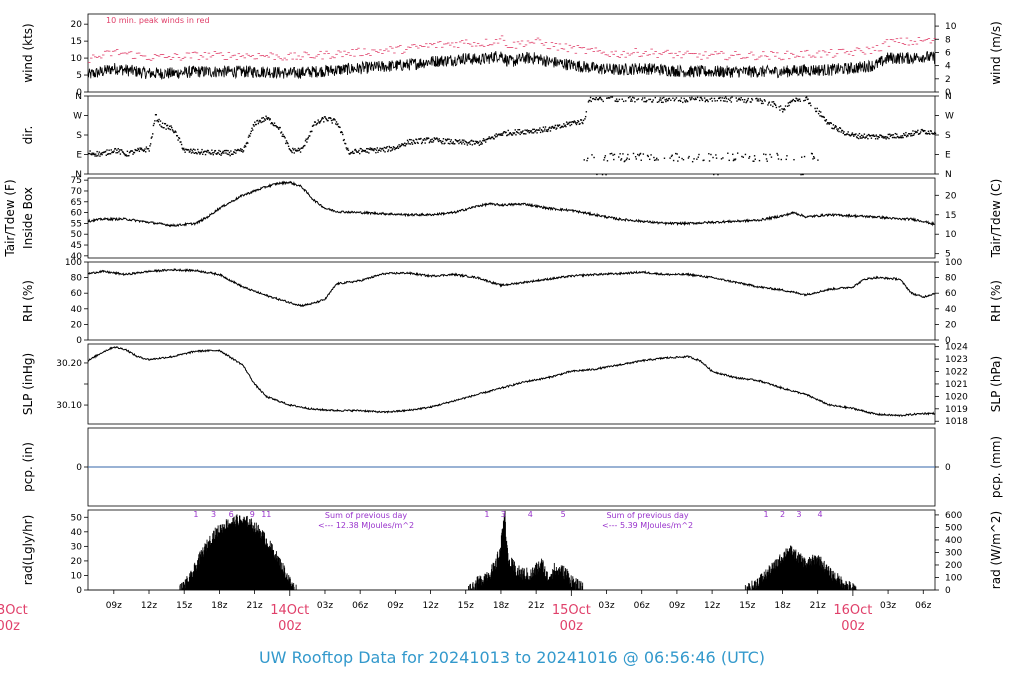 This screenshot has width=1024, height=700. What do you see at coordinates (948, 255) in the screenshot?
I see `temp-right-tick-label: 5` at bounding box center [948, 255].